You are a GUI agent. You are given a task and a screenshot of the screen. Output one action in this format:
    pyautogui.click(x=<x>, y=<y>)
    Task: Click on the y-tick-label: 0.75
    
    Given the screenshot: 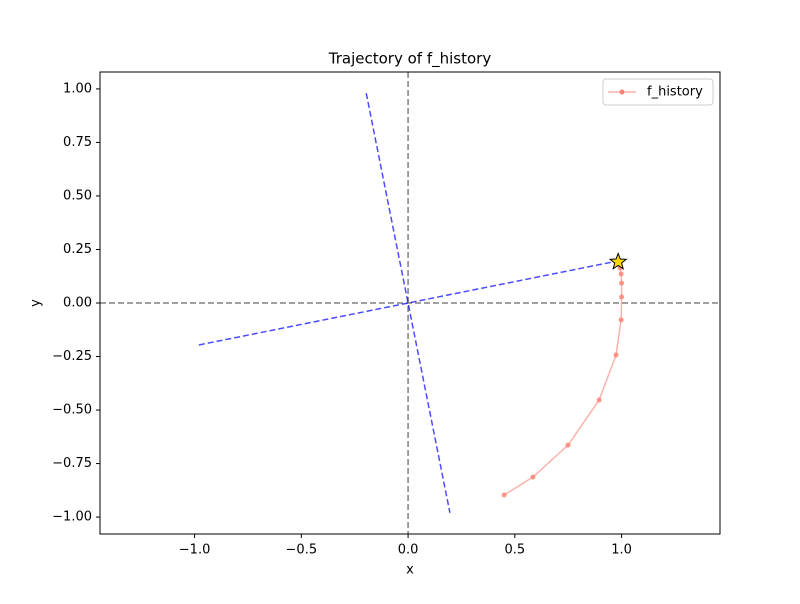 What is the action you would take?
    pyautogui.click(x=77, y=142)
    